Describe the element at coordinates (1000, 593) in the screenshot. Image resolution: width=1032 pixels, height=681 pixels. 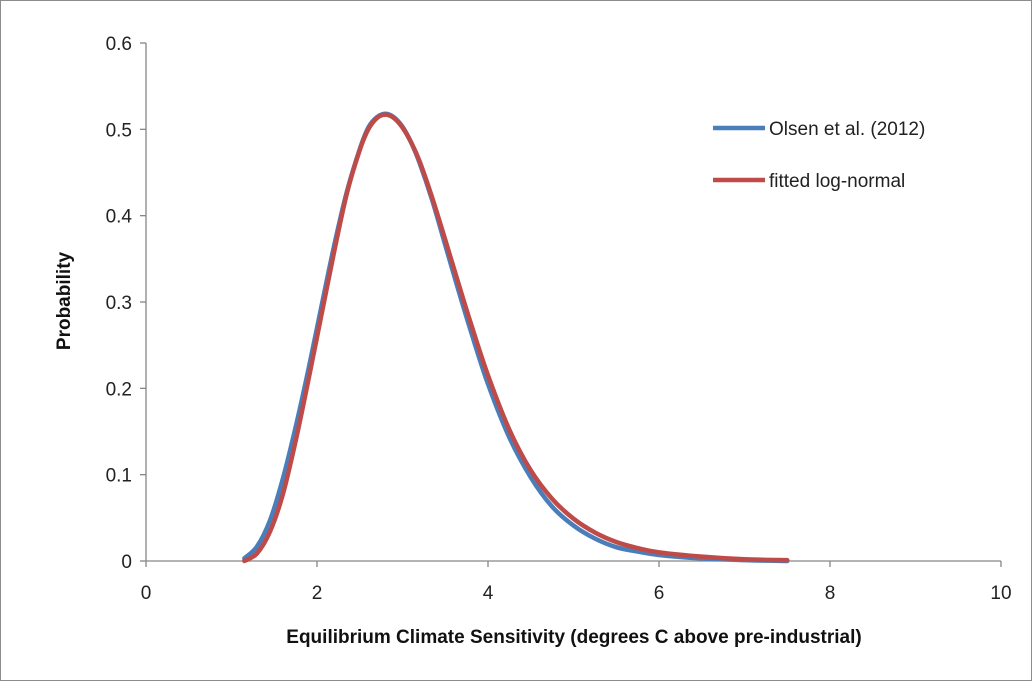
I see `x-tick-label: 10` at that location.